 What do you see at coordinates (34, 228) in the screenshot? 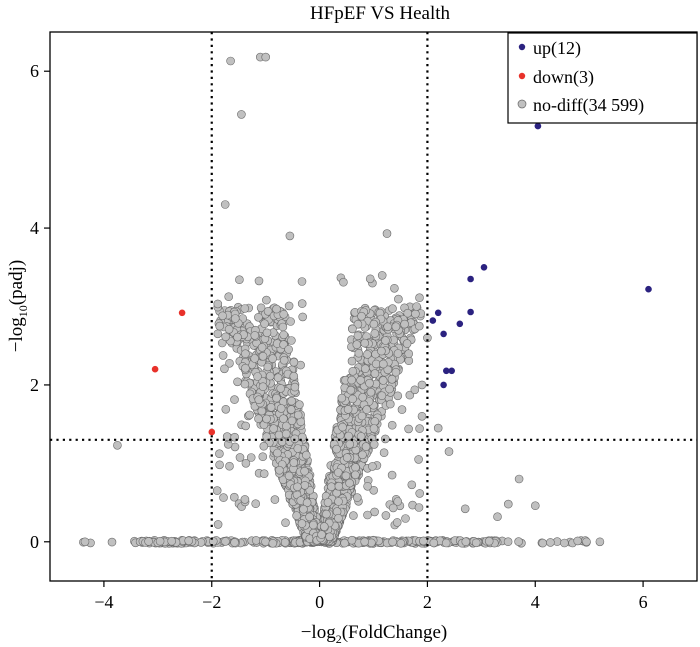
I see `y-tick-label: 4` at bounding box center [34, 228].